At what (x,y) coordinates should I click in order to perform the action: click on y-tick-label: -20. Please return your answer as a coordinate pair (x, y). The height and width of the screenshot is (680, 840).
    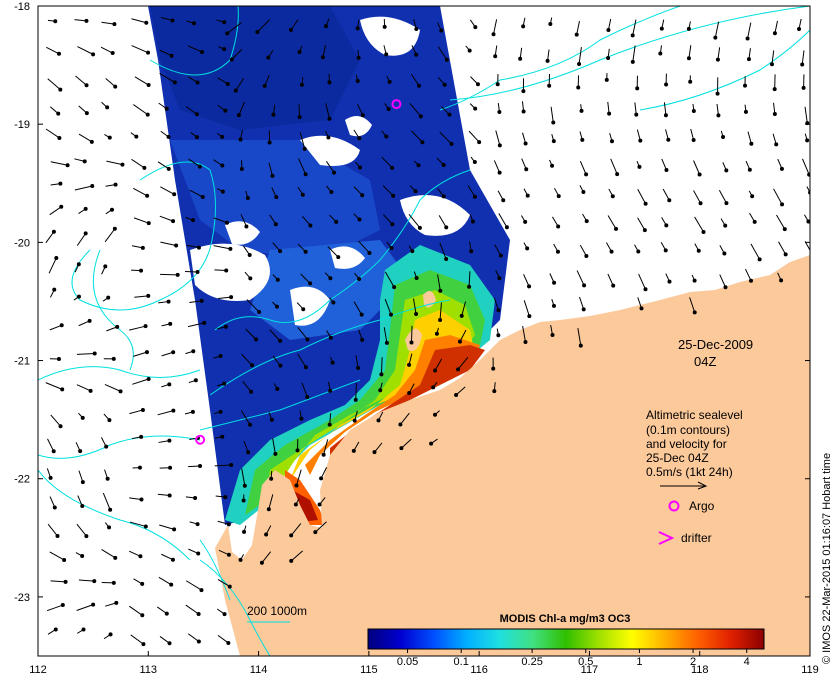
    Looking at the image, I should click on (22, 243).